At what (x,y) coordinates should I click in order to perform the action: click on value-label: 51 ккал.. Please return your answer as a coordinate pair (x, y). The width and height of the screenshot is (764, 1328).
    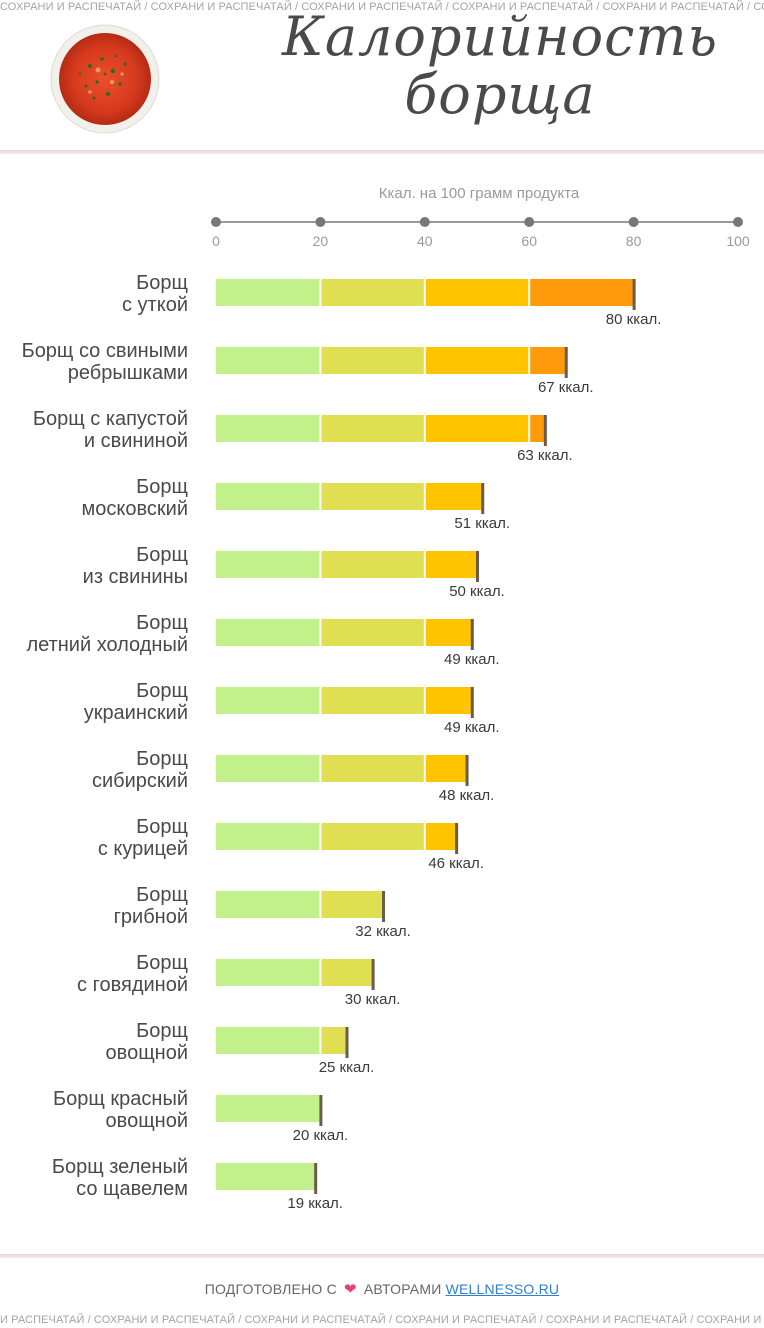
    Looking at the image, I should click on (482, 523).